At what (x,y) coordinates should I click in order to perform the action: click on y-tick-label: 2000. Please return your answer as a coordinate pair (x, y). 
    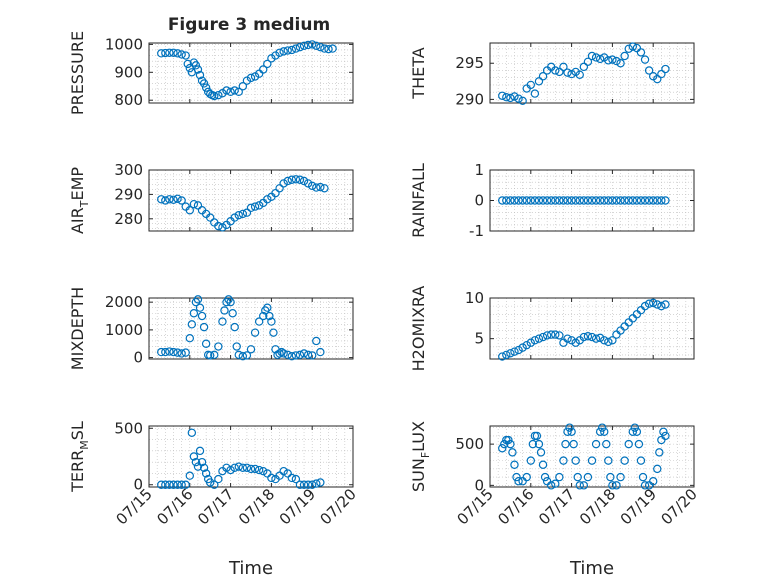
    Looking at the image, I should click on (124, 302).